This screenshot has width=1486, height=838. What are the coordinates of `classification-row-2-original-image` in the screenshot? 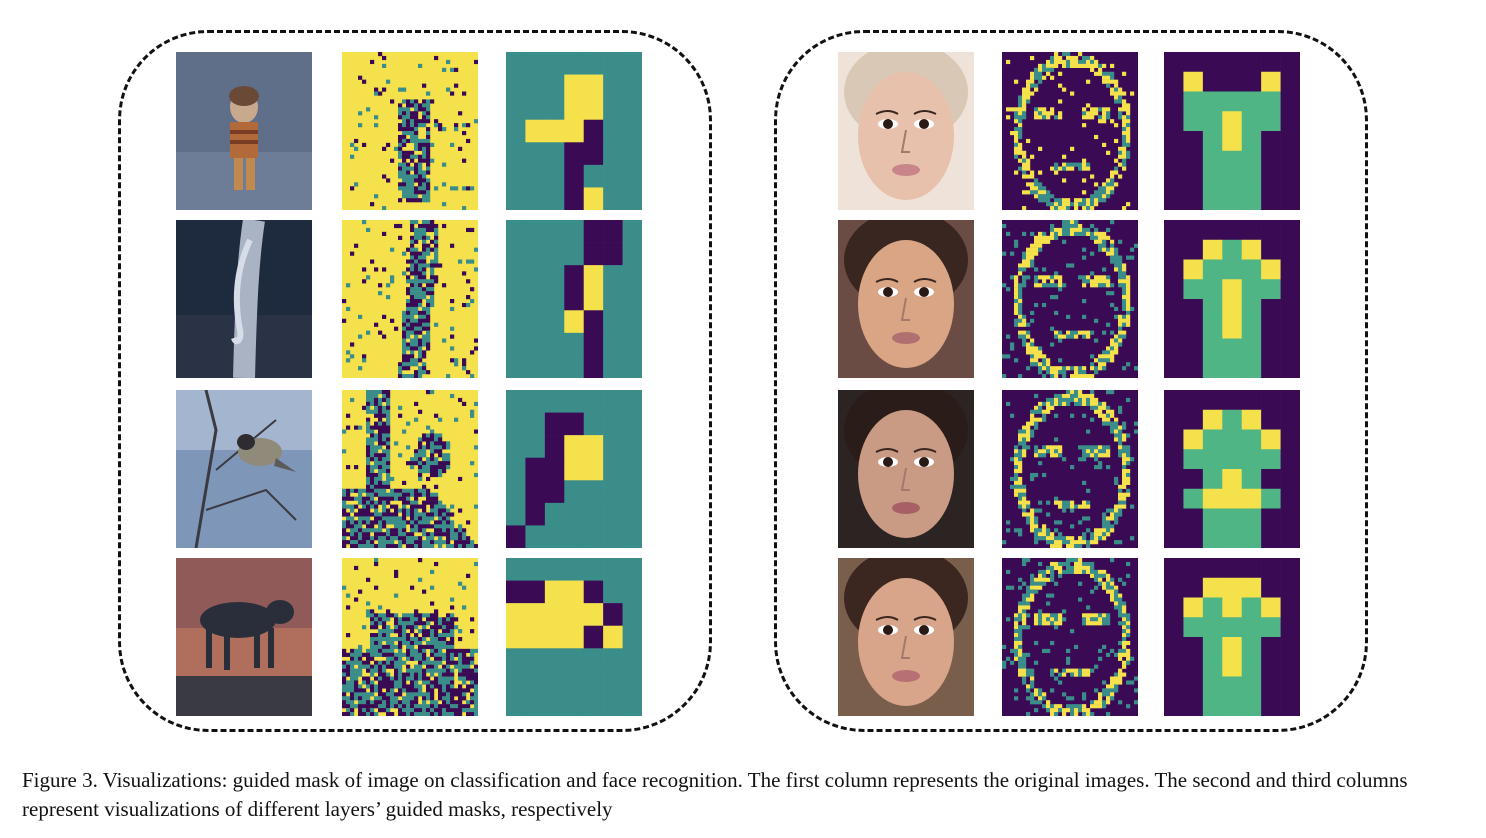 It's located at (244, 299).